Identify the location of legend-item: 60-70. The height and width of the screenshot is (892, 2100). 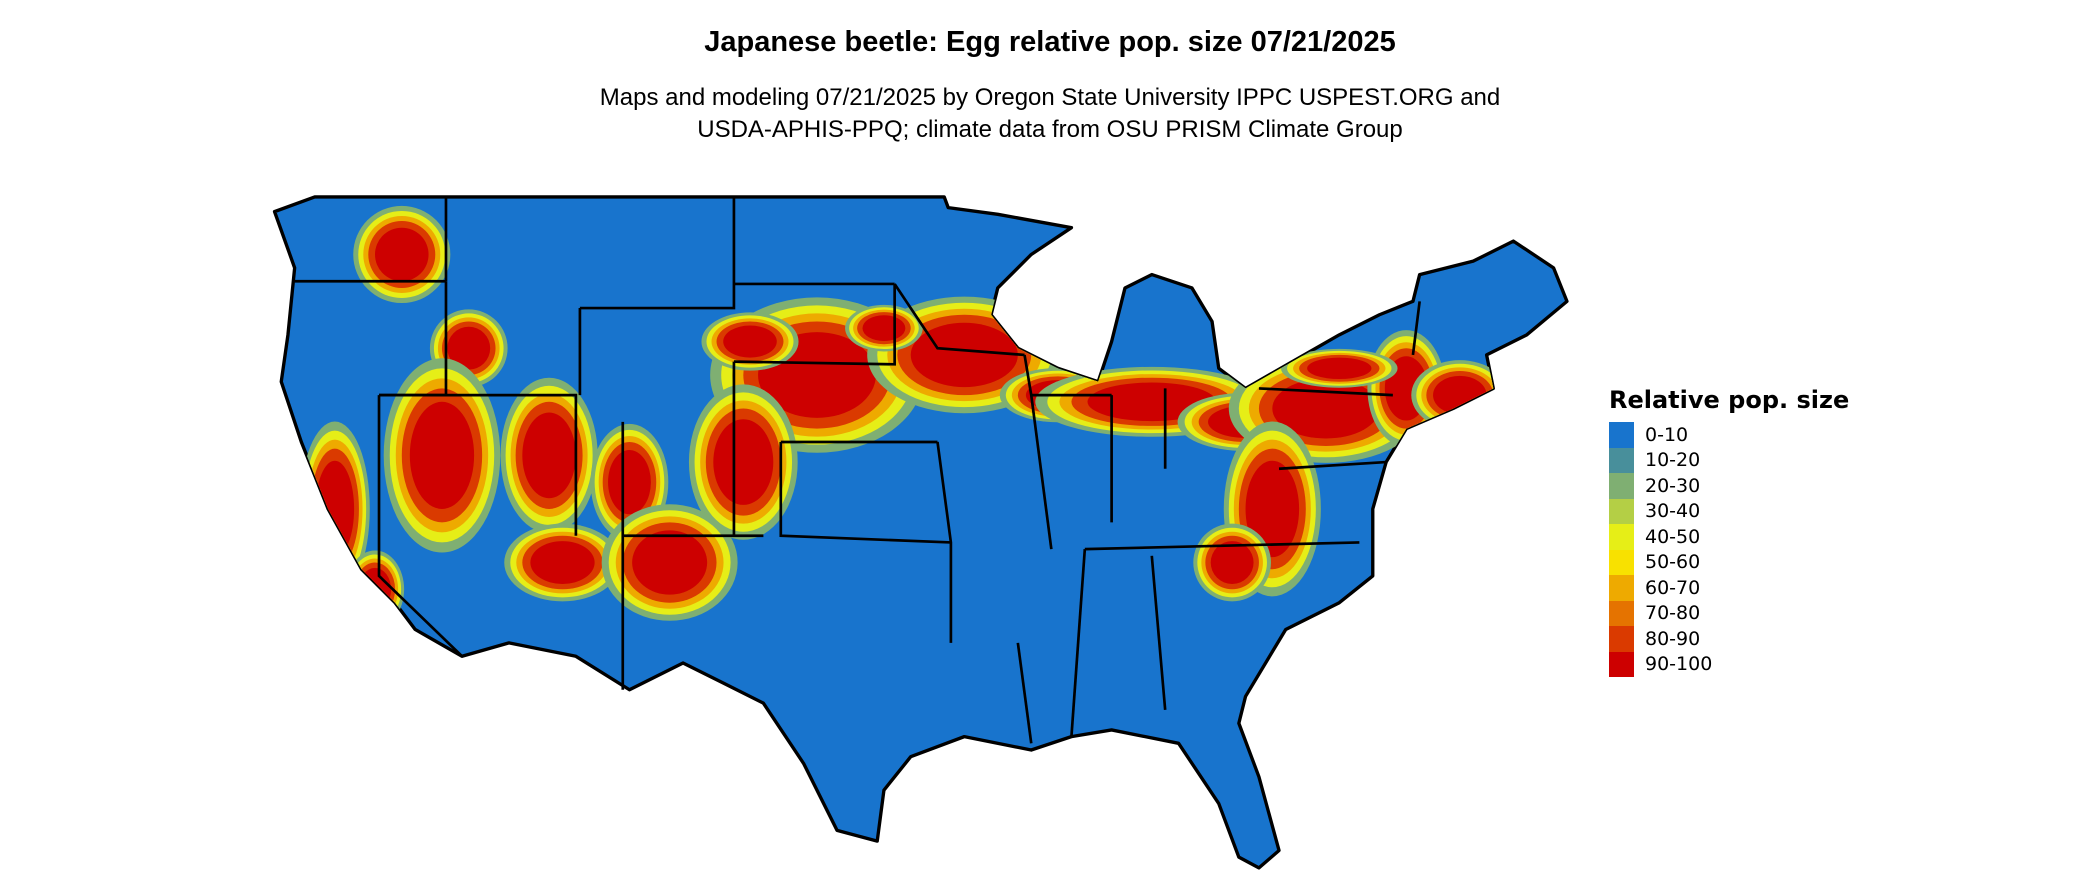
(1729, 588).